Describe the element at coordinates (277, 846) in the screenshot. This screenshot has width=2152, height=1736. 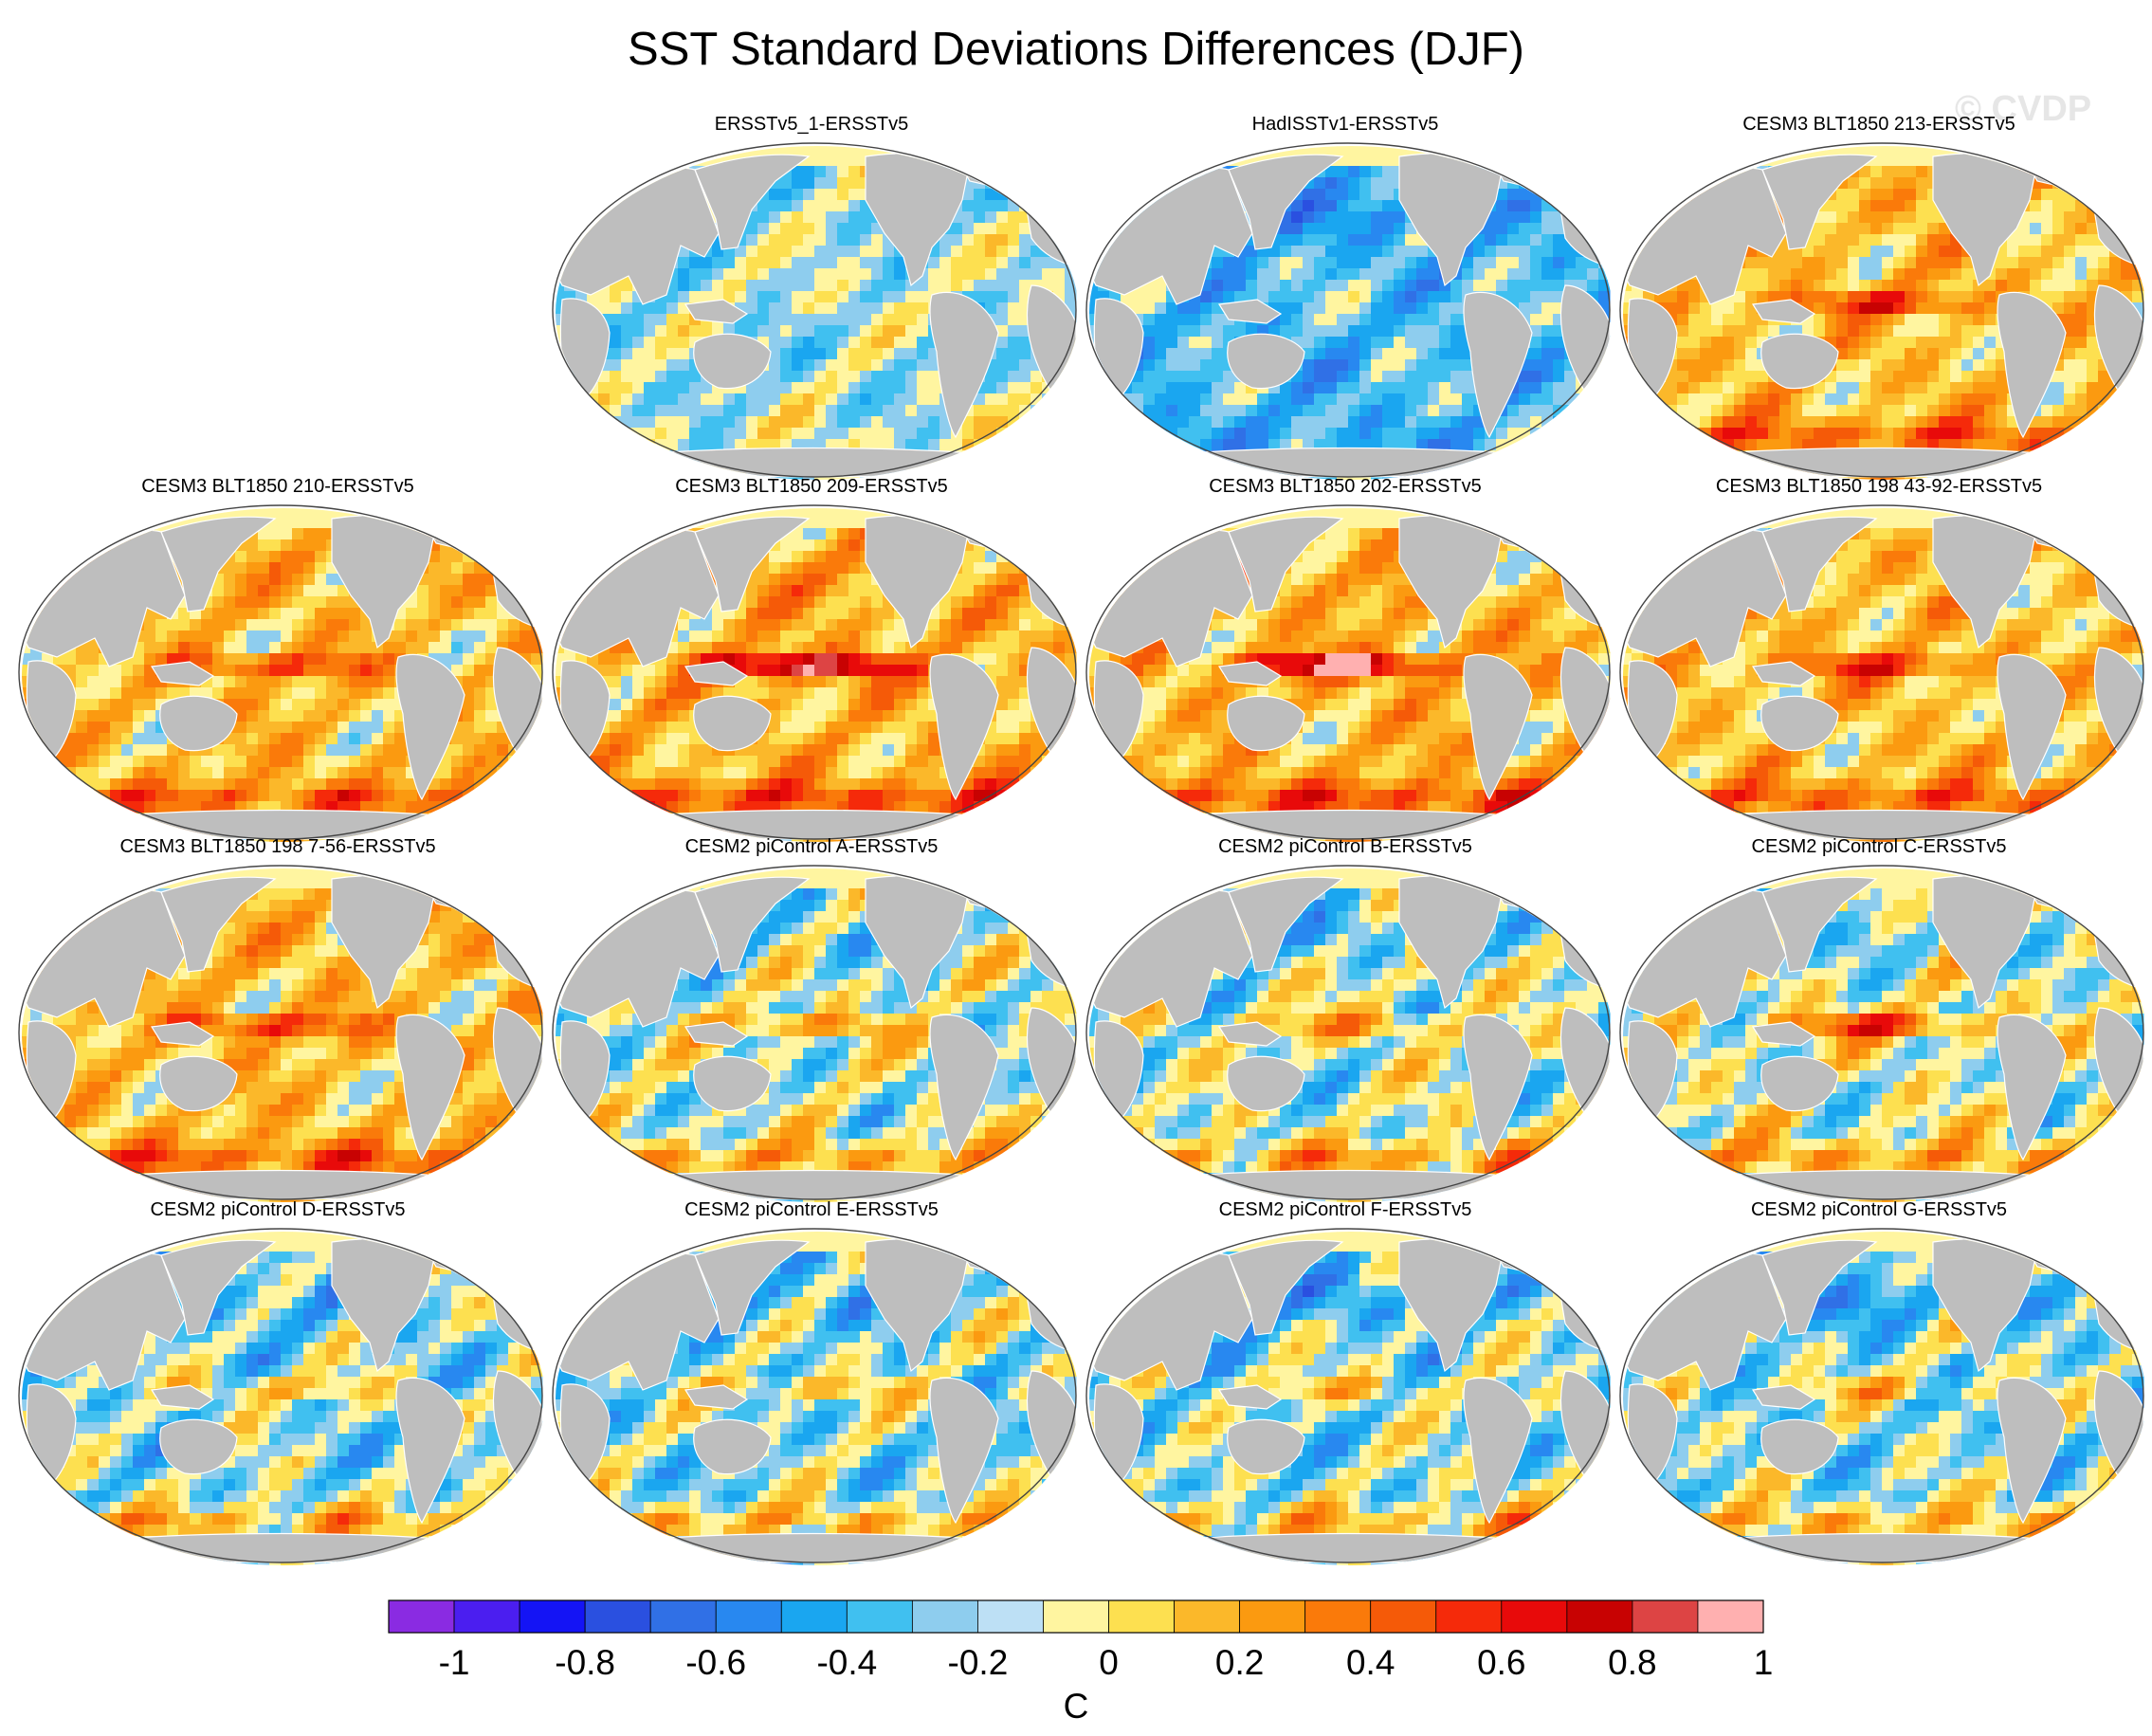
I see `panel-title: CESM3 BLT1850 198 7-56-ERSSTv5` at that location.